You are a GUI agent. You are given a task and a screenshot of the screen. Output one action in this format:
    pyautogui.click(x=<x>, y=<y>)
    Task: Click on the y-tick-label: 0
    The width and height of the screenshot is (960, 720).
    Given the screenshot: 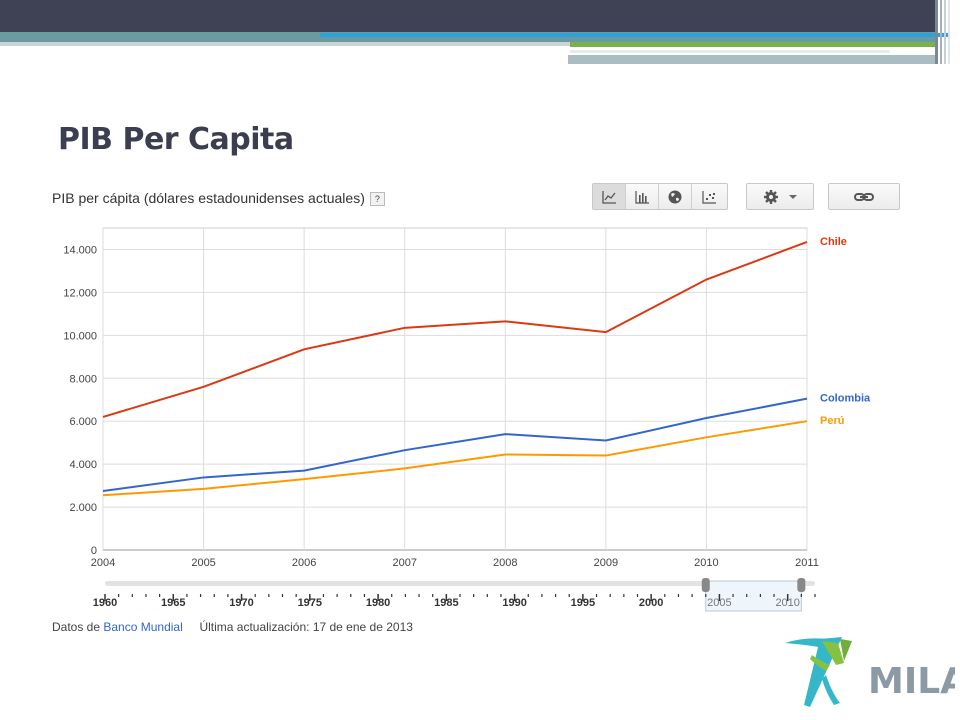 What is the action you would take?
    pyautogui.click(x=94, y=551)
    